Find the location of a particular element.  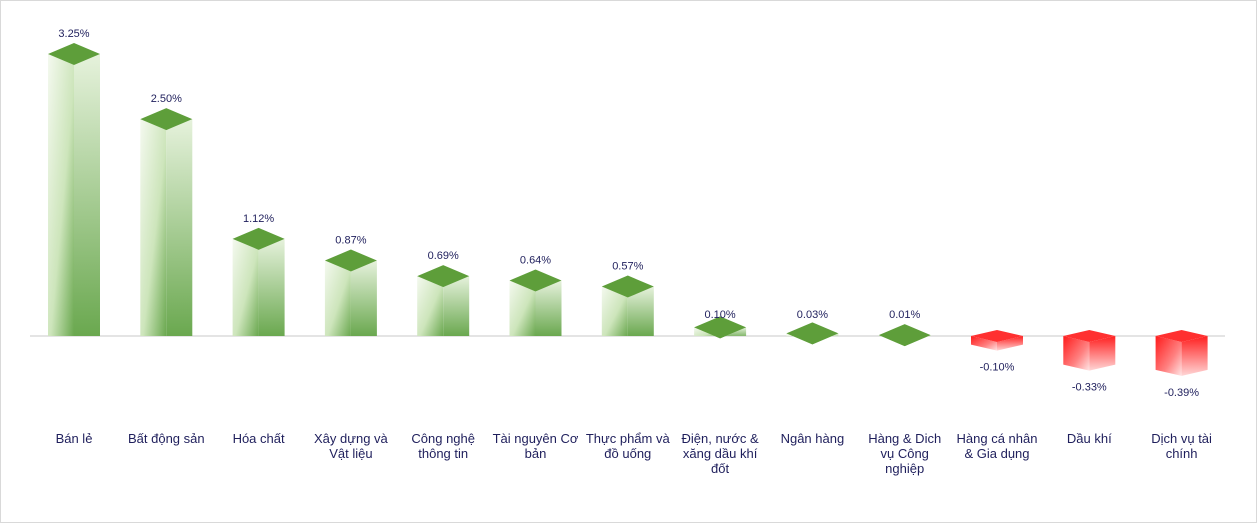

category-label: Bán lẻ is located at coordinates (74, 438).